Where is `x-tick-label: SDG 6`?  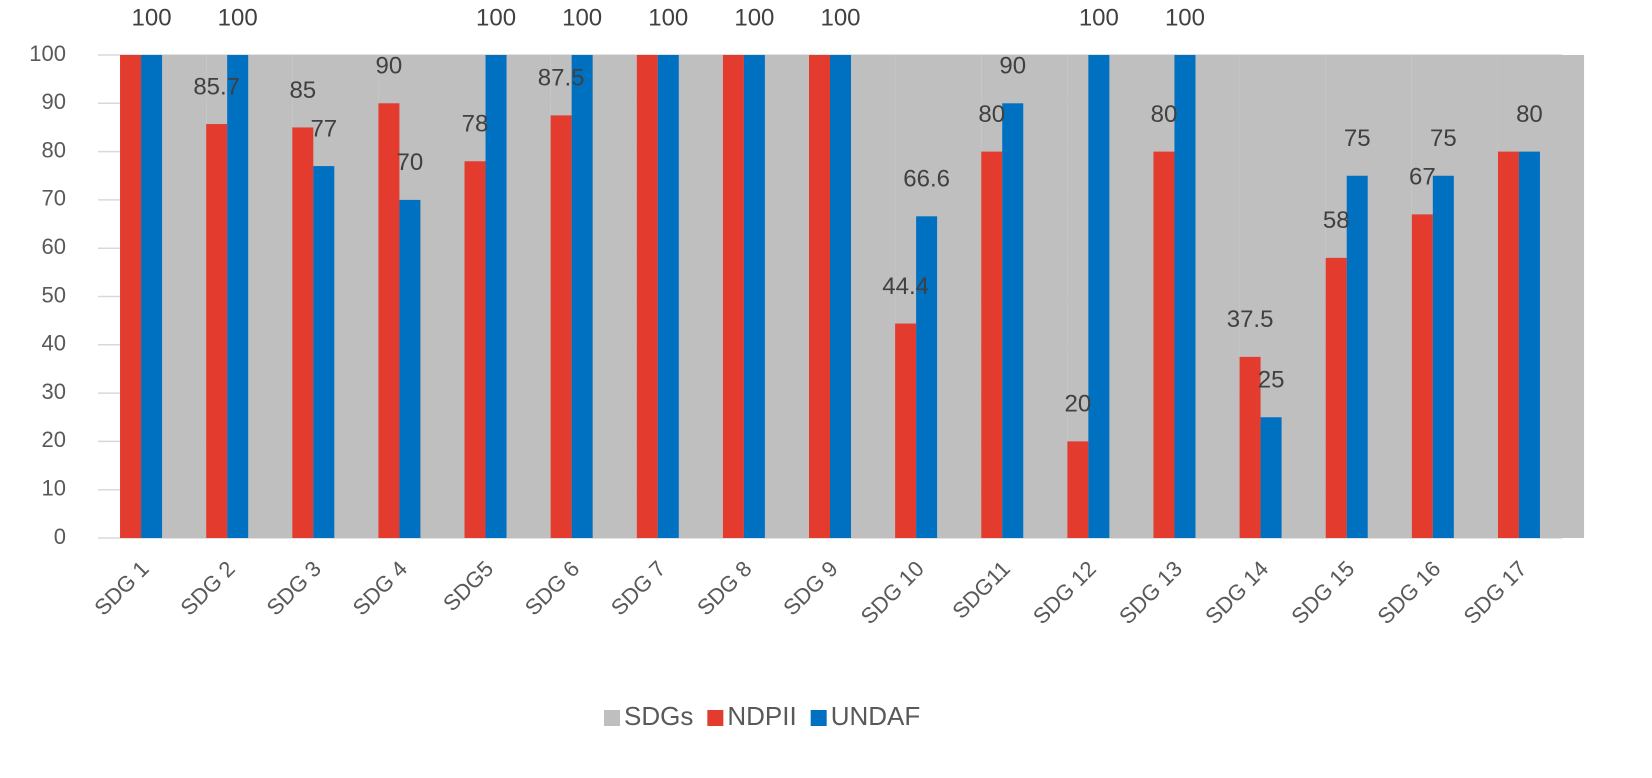
x-tick-label: SDG 6 is located at coordinates (552, 588).